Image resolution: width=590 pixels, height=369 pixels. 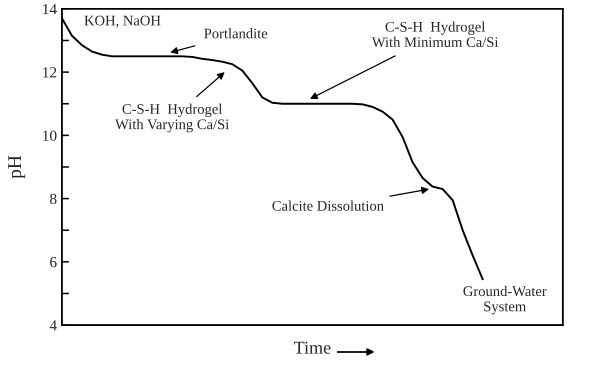 I want to click on annotation: Calcite Dissolution, so click(x=328, y=205).